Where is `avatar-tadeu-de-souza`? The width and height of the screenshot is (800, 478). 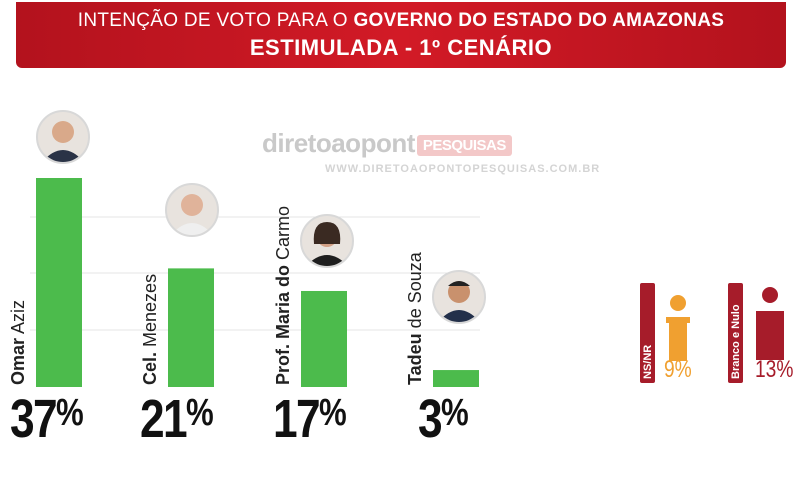 avatar-tadeu-de-souza is located at coordinates (459, 297).